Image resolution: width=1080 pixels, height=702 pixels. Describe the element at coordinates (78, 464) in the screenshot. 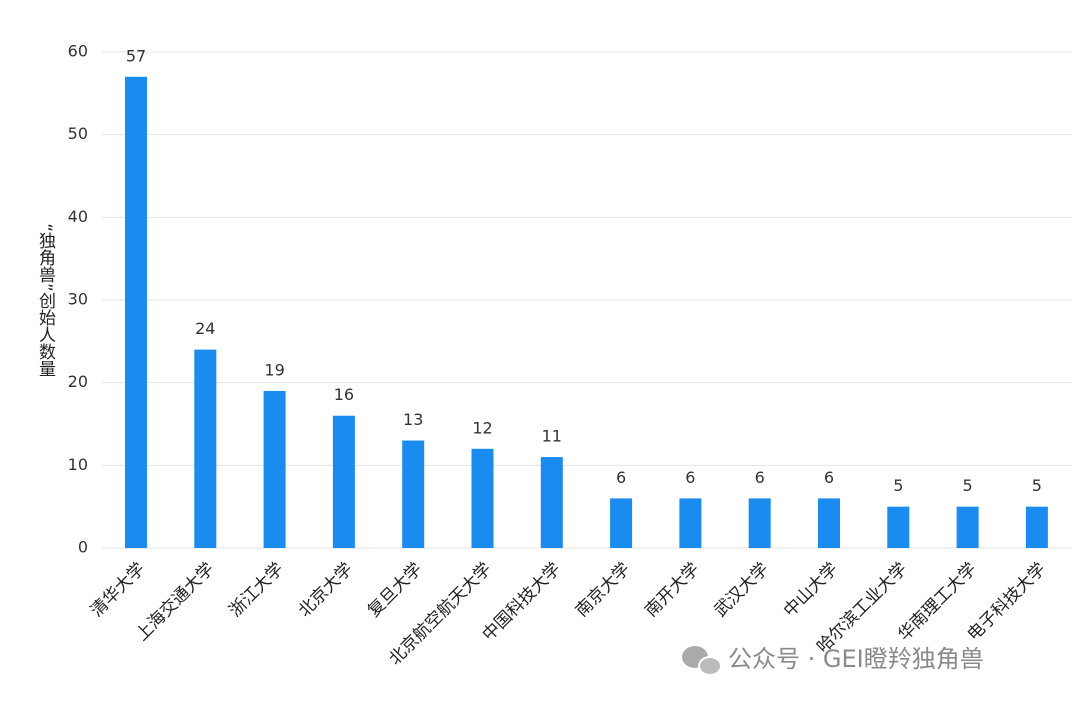

I see `y-tick-label: 10` at that location.